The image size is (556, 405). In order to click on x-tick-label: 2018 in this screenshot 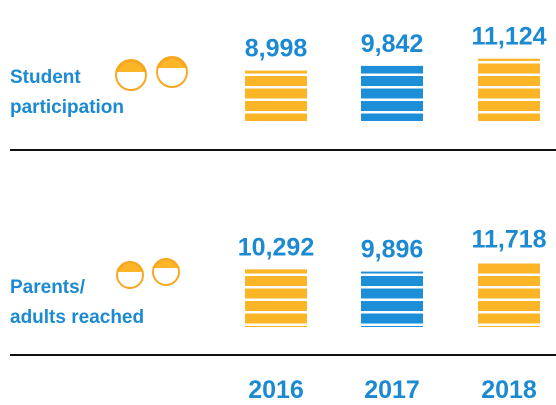, I will do `click(509, 390)`.